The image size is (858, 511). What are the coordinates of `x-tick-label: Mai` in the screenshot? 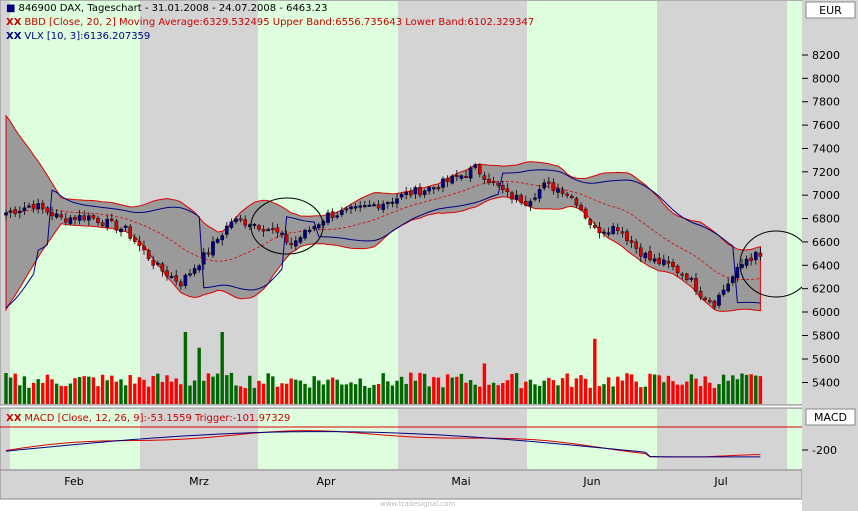 It's located at (460, 481).